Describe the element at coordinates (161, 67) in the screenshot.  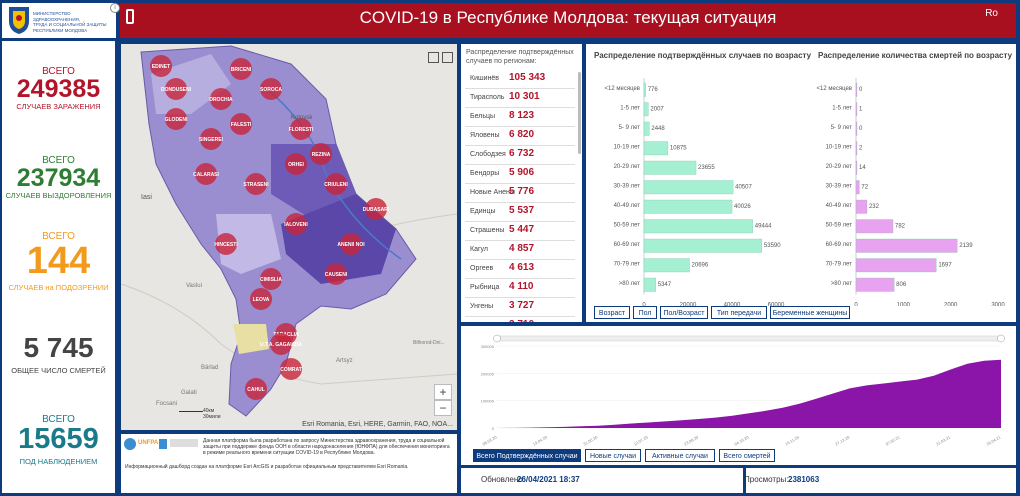
I see `marker-label: EDINET` at that location.